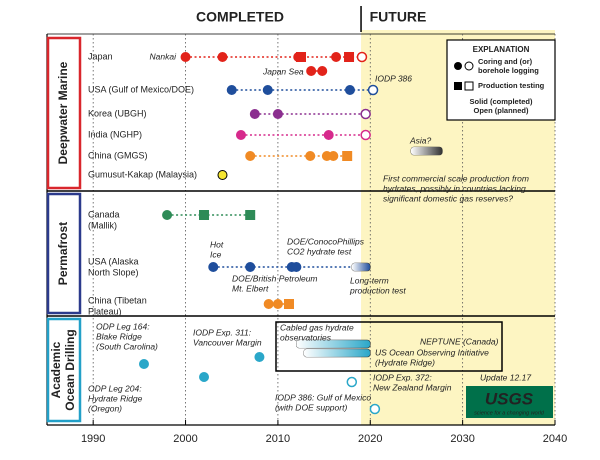 This screenshot has height=460, width=600. I want to click on logo-name: USGS, so click(509, 398).